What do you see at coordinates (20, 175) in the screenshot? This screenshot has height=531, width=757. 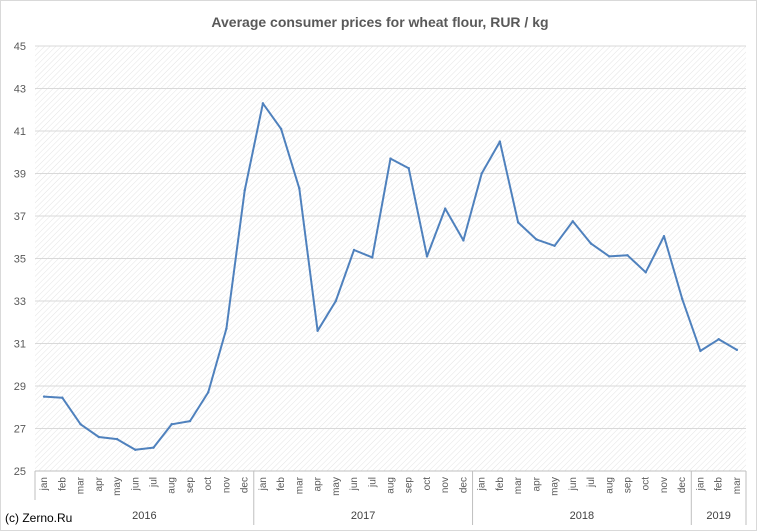 I see `y-tick-label: 39` at bounding box center [20, 175].